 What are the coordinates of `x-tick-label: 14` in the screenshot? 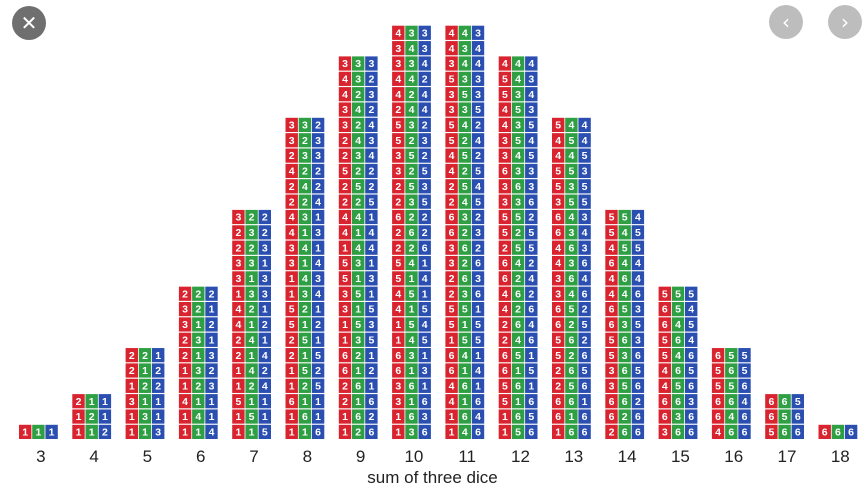 It's located at (627, 456).